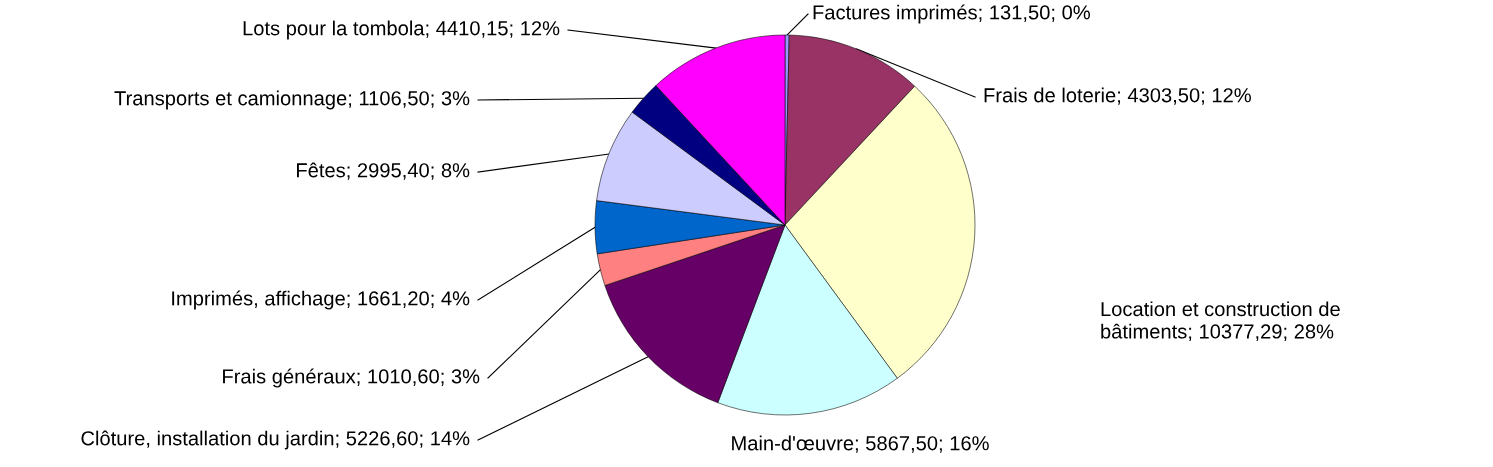 This screenshot has height=467, width=1493. Describe the element at coordinates (1117, 96) in the screenshot. I see `slice-label: Frais de loterie; 4303,50; 12%` at that location.